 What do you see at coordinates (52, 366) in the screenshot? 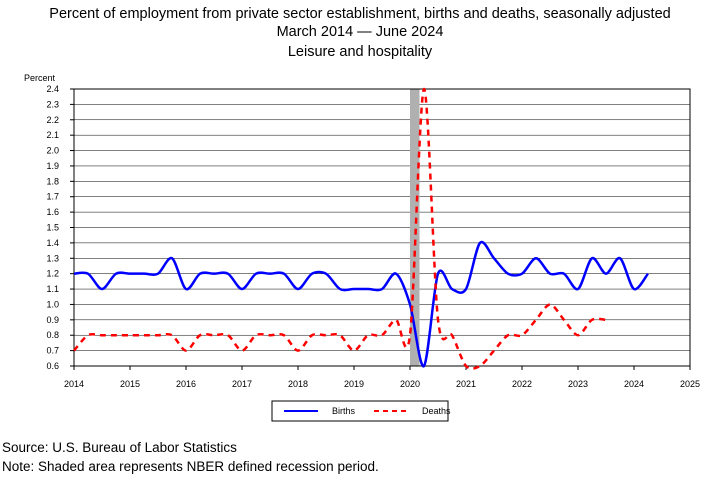
I see `y-tick-label: 0.6` at bounding box center [52, 366].